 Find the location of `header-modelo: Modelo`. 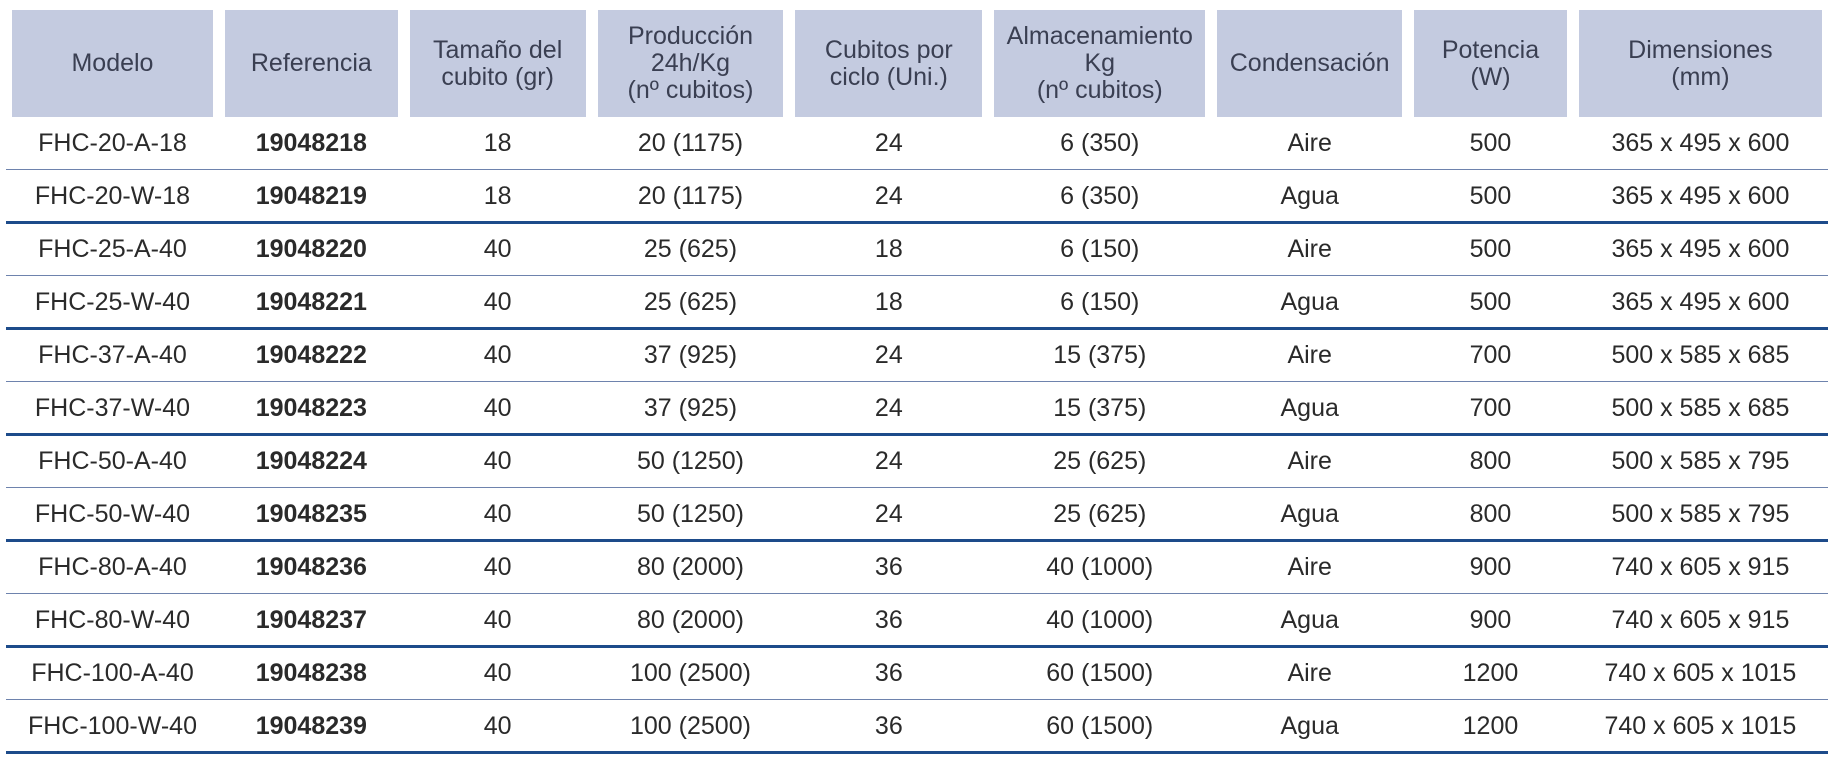

header-modelo: Modelo is located at coordinates (112, 63).